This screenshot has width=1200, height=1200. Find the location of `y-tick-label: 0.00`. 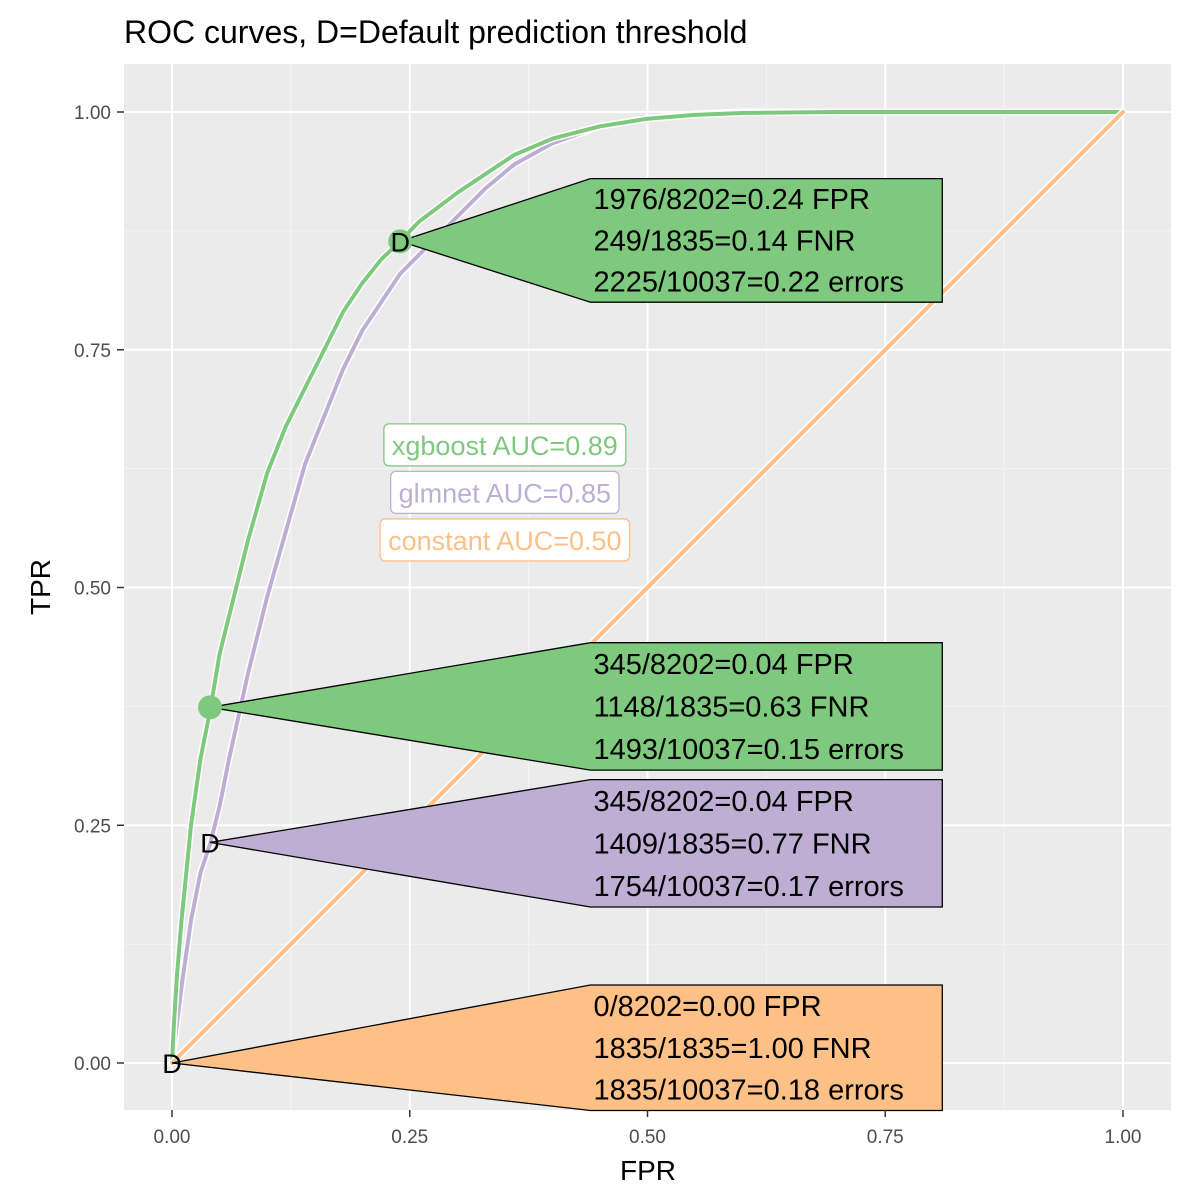

y-tick-label: 0.00 is located at coordinates (92, 1064).